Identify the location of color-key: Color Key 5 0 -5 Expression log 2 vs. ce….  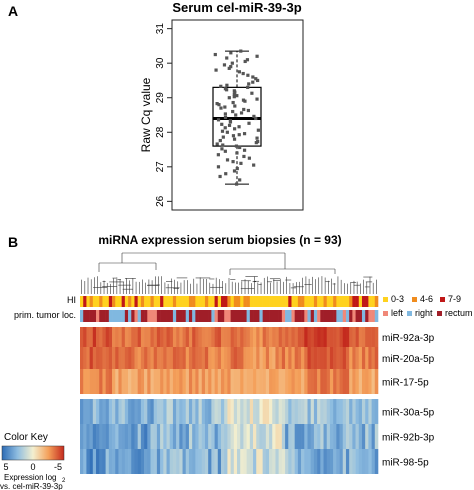
(33, 461).